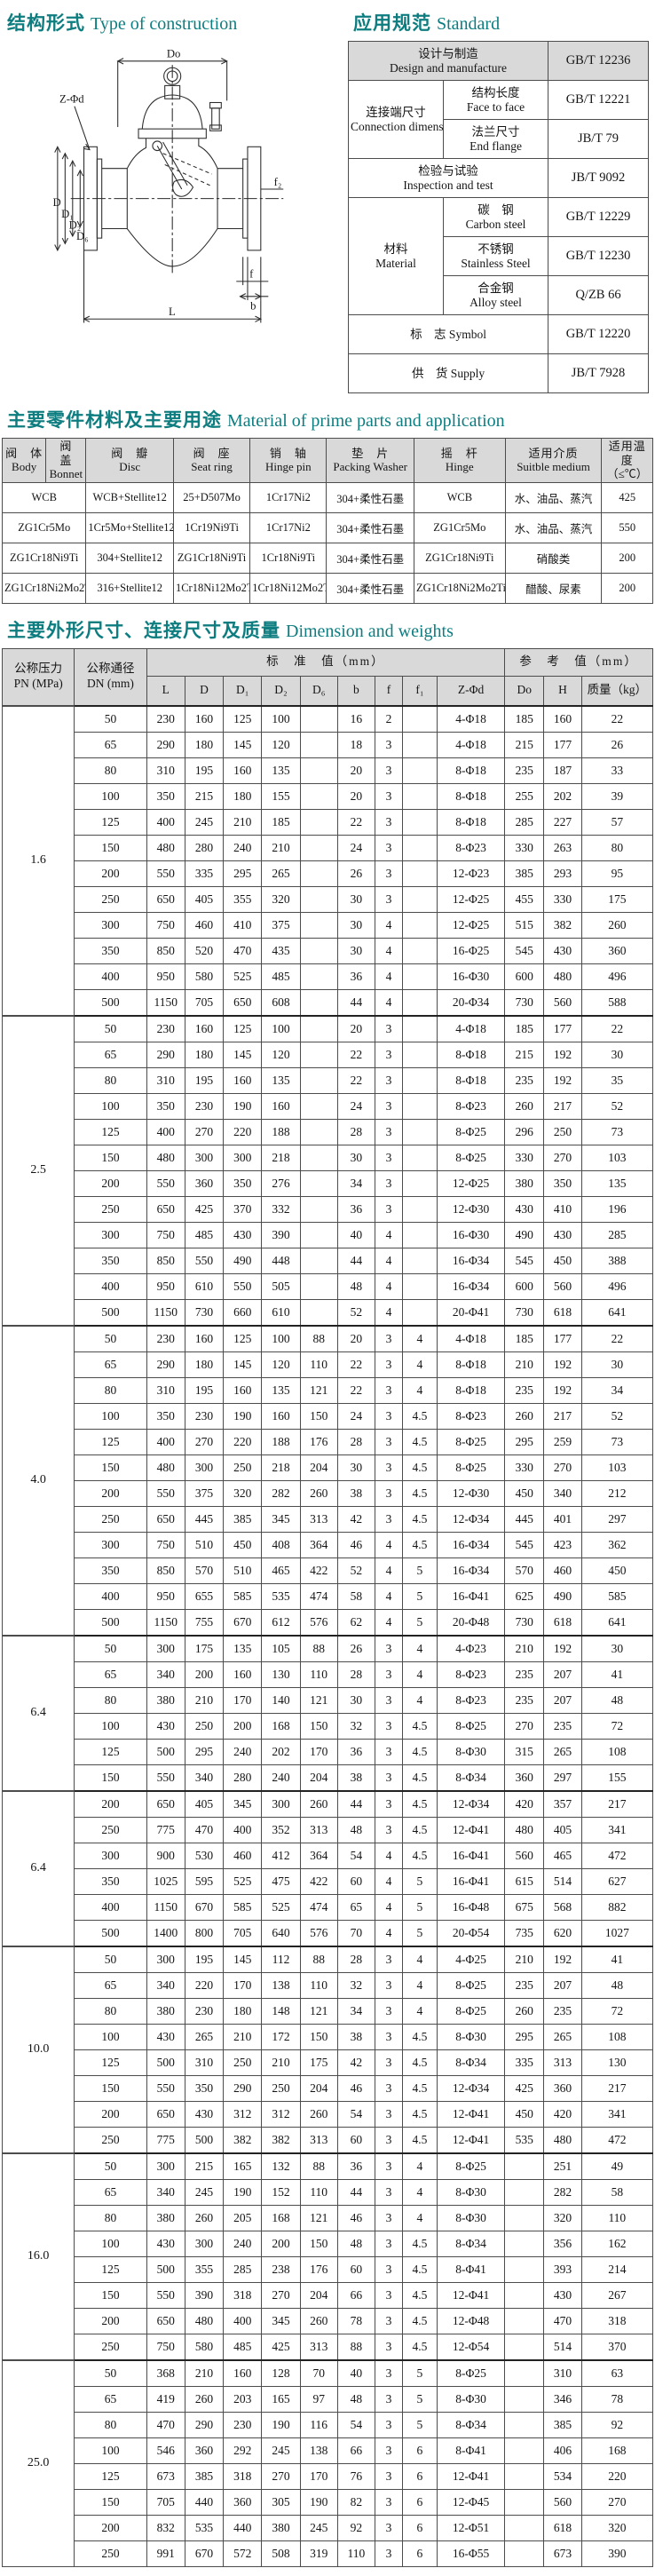 The height and width of the screenshot is (2576, 655). Describe the element at coordinates (165, 770) in the screenshot. I see `dim-cell: 310` at that location.